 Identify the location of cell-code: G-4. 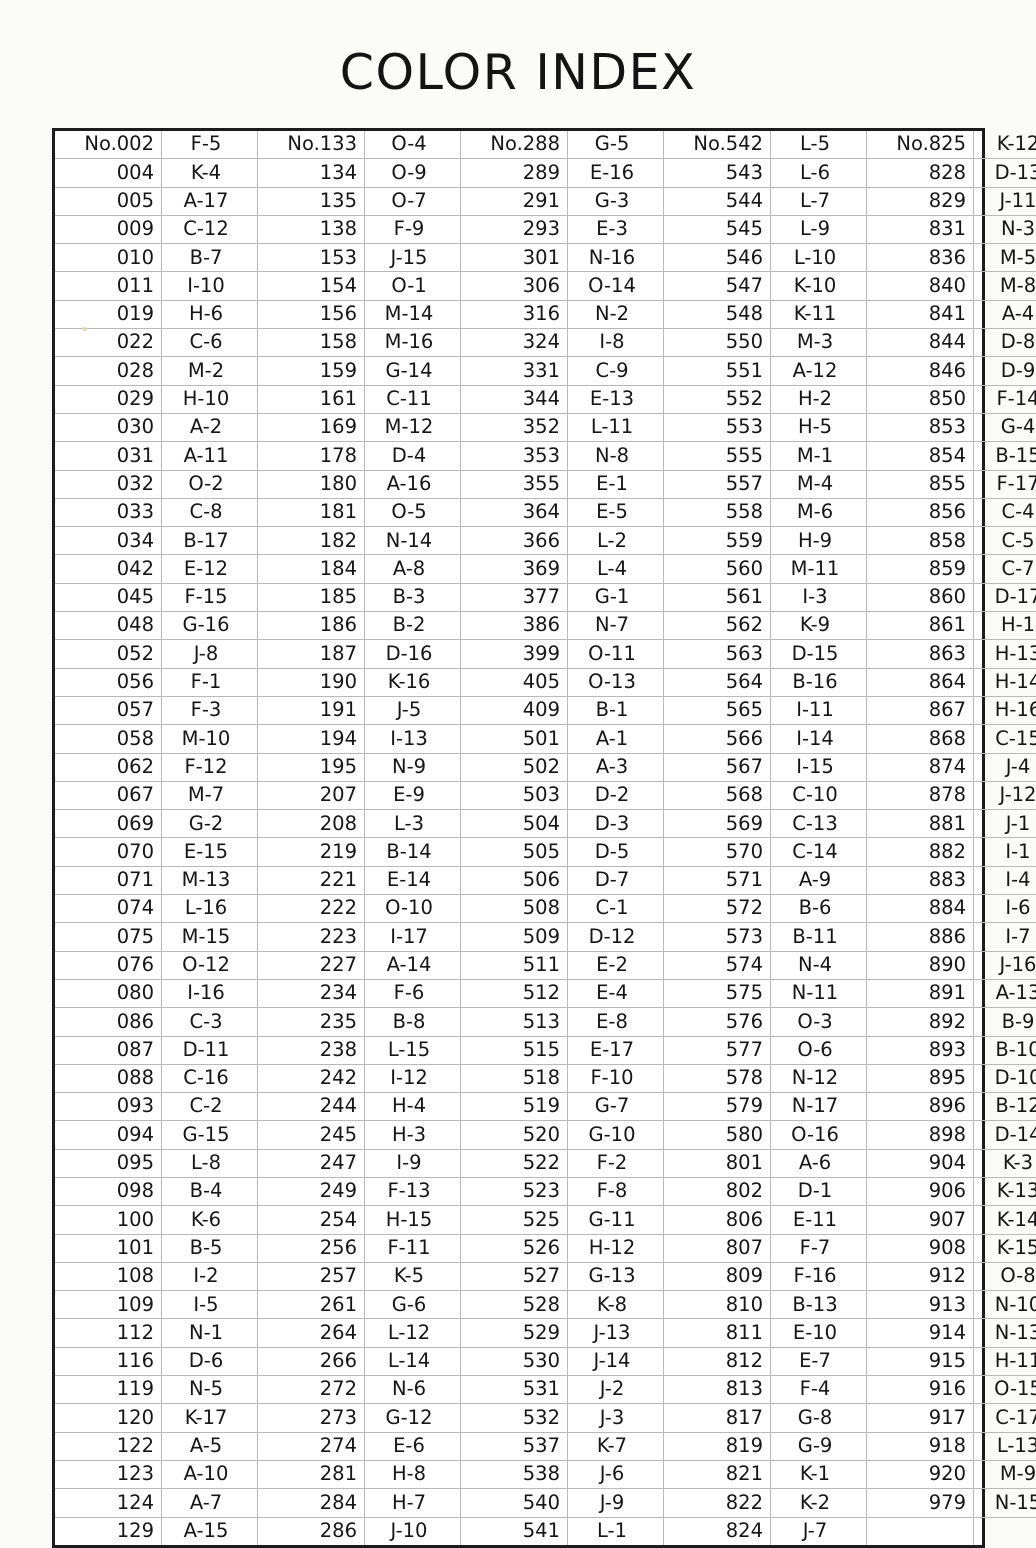
(1005, 427).